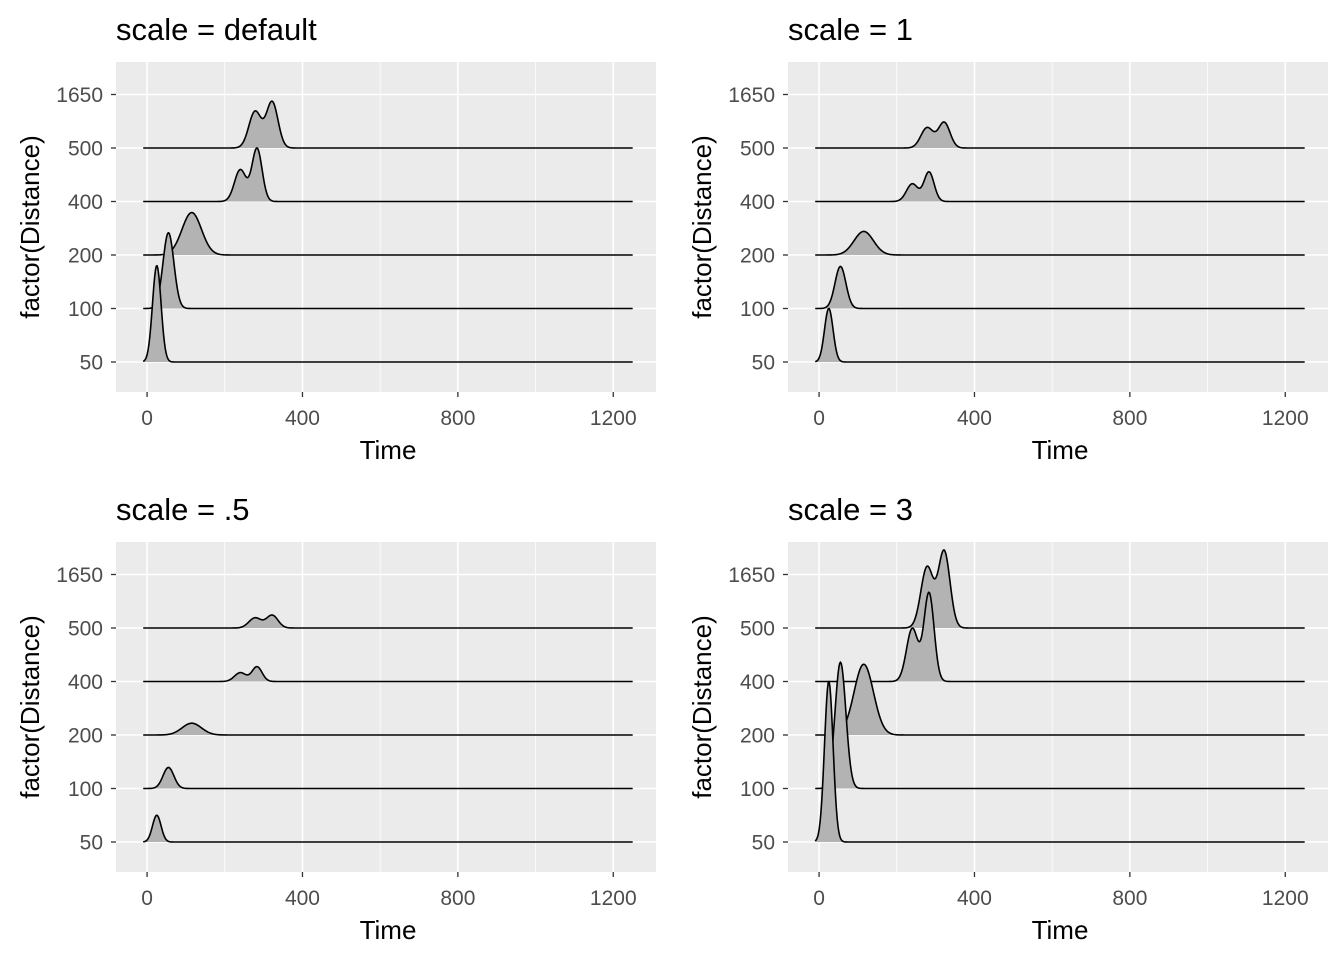  I want to click on panel-title: scale = 1, so click(850, 29).